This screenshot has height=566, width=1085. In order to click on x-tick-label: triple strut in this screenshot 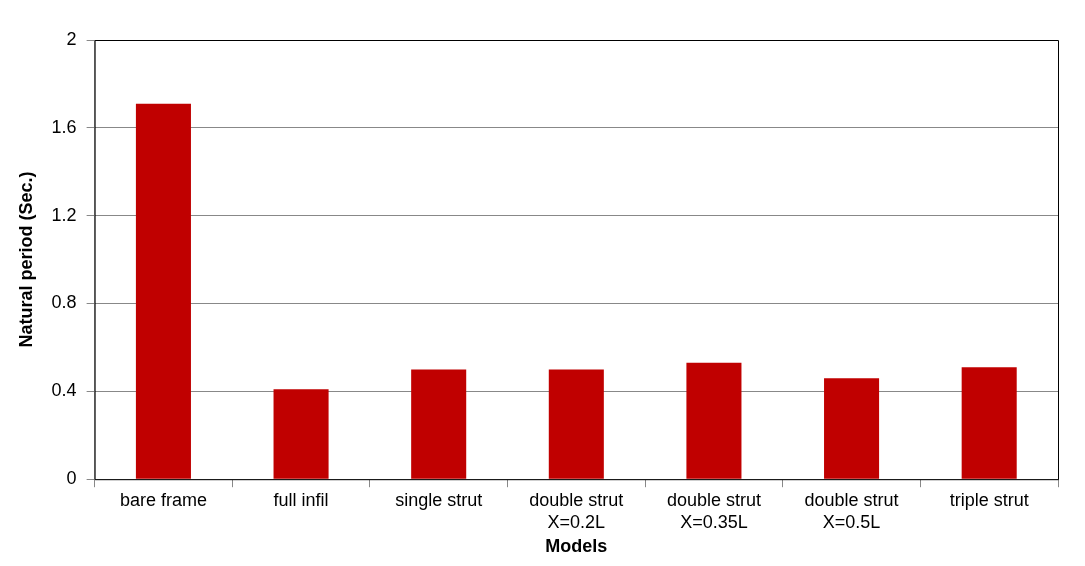, I will do `click(989, 499)`.